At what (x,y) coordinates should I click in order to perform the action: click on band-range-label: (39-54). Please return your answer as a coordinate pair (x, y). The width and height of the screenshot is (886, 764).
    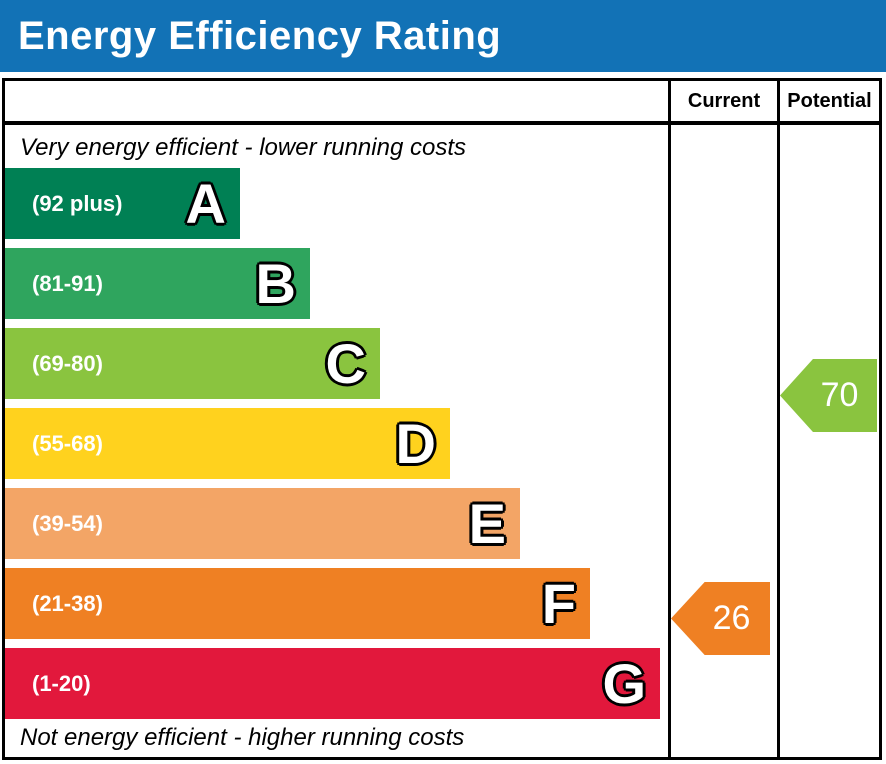
    Looking at the image, I should click on (67, 523).